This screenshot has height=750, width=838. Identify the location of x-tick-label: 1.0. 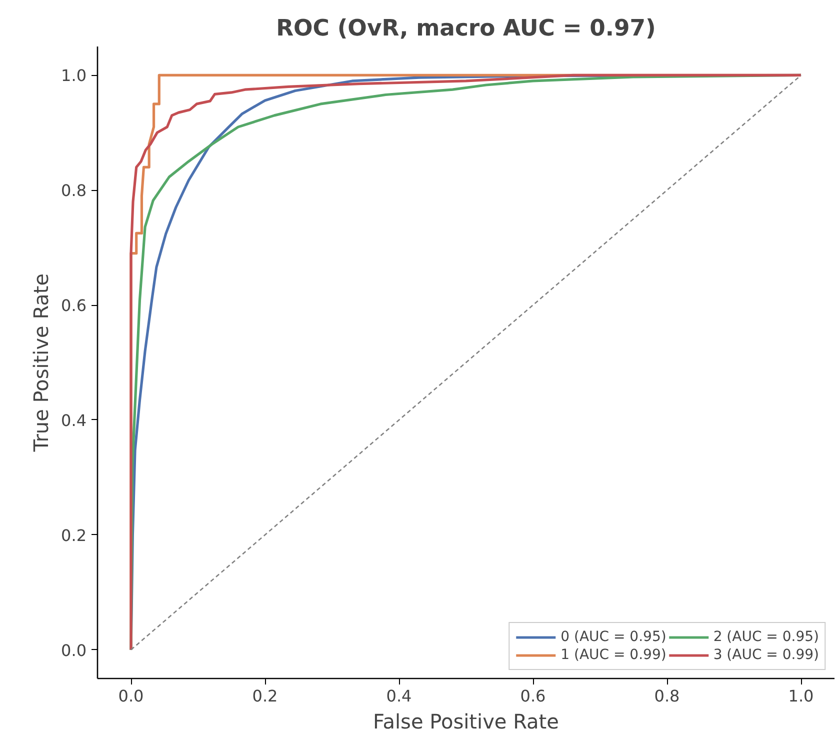
(801, 696).